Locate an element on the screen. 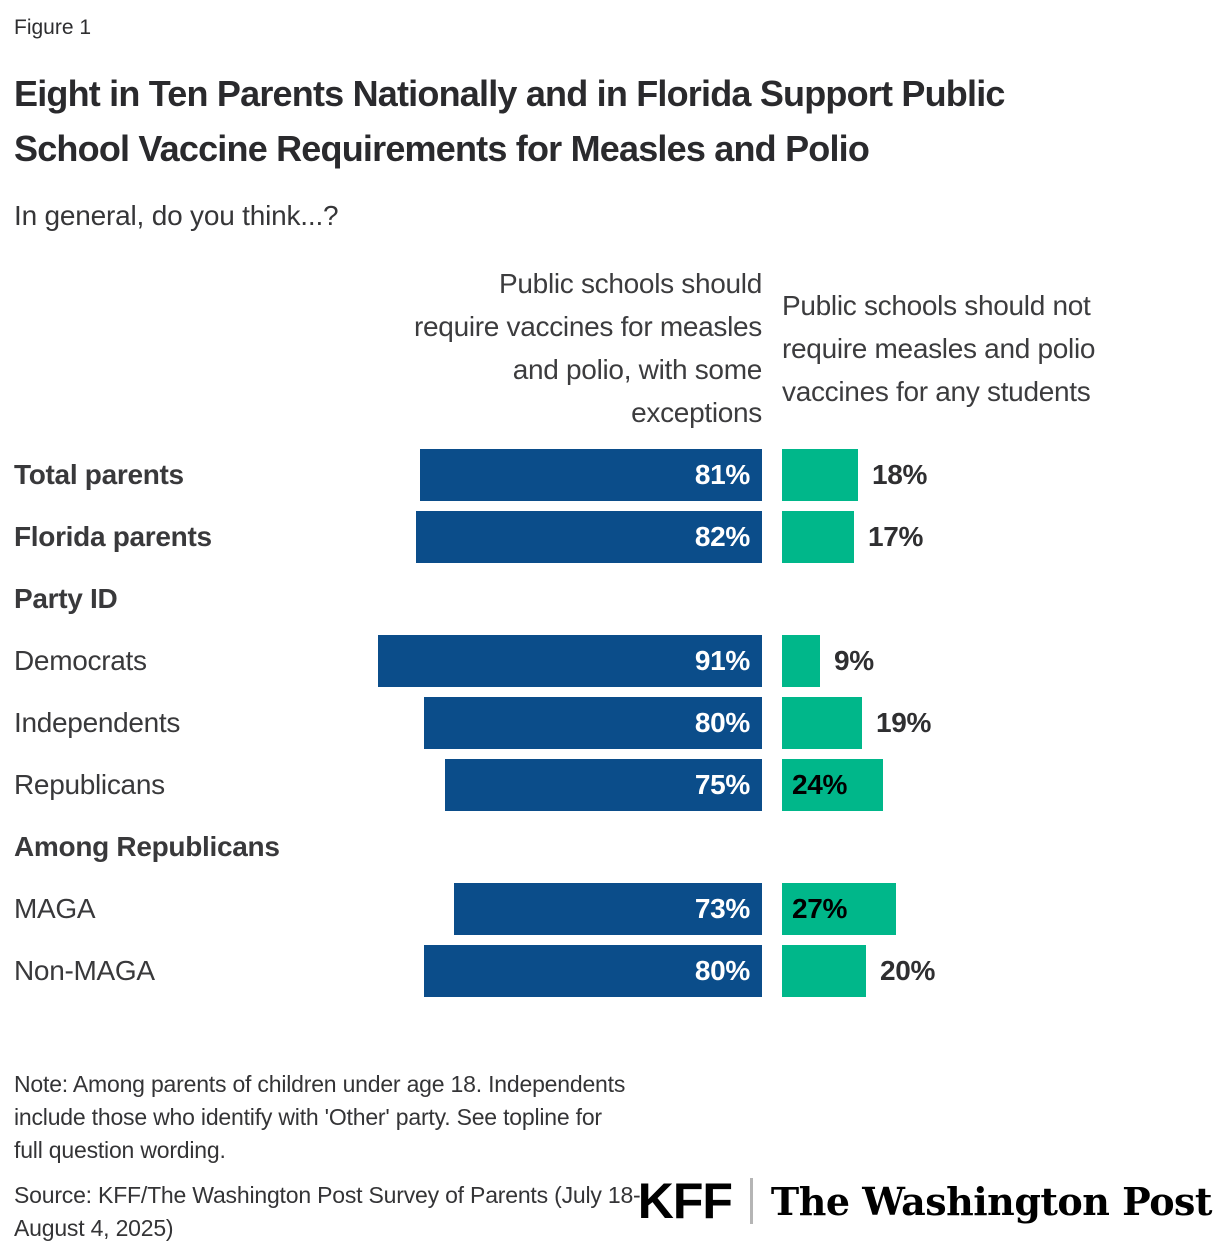  not-require-value-label: 20% is located at coordinates (908, 970).